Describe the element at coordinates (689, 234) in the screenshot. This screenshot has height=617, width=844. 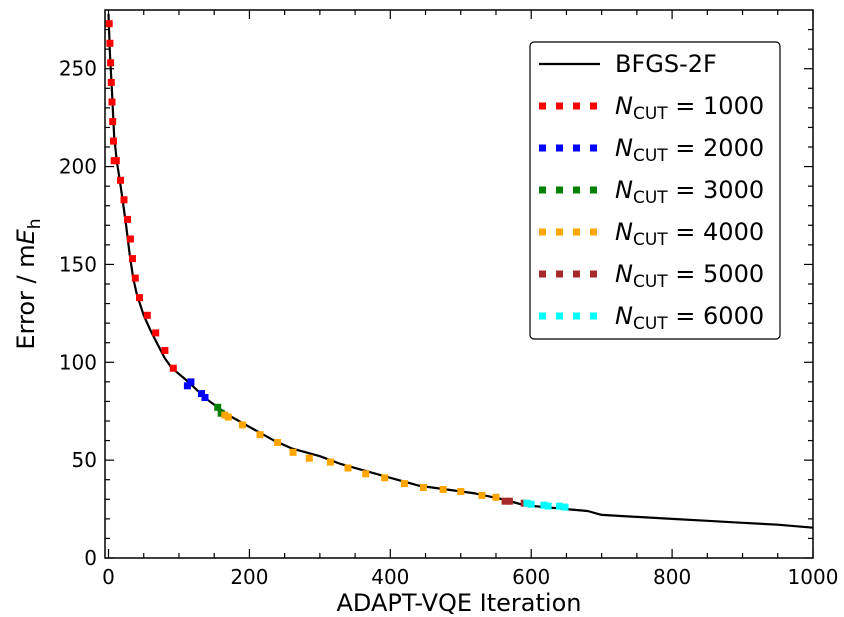
I see `legend-label-ncut-4000: NCUT = 4000` at that location.